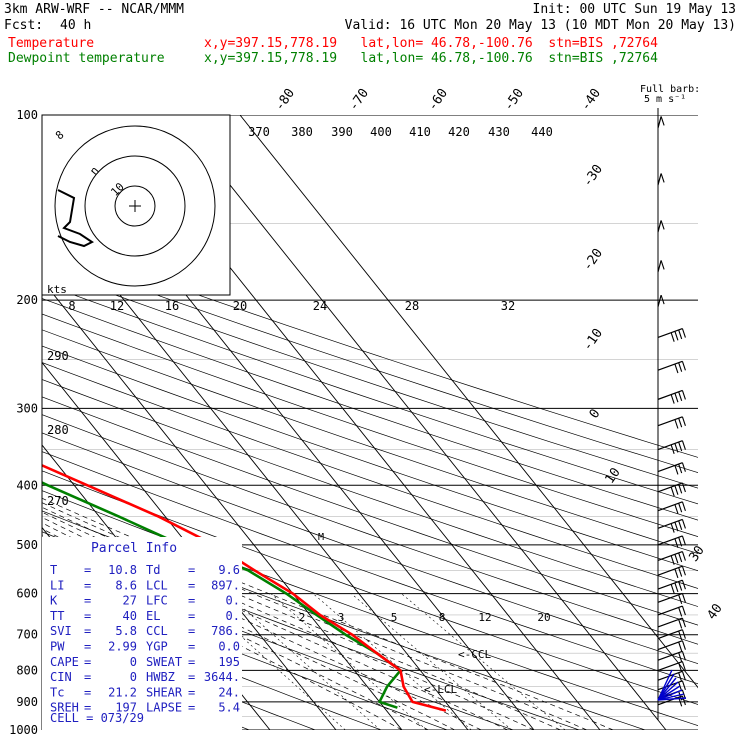 This screenshot has height=740, width=740. Describe the element at coordinates (542, 132) in the screenshot. I see `theta-label-440: 440` at that location.